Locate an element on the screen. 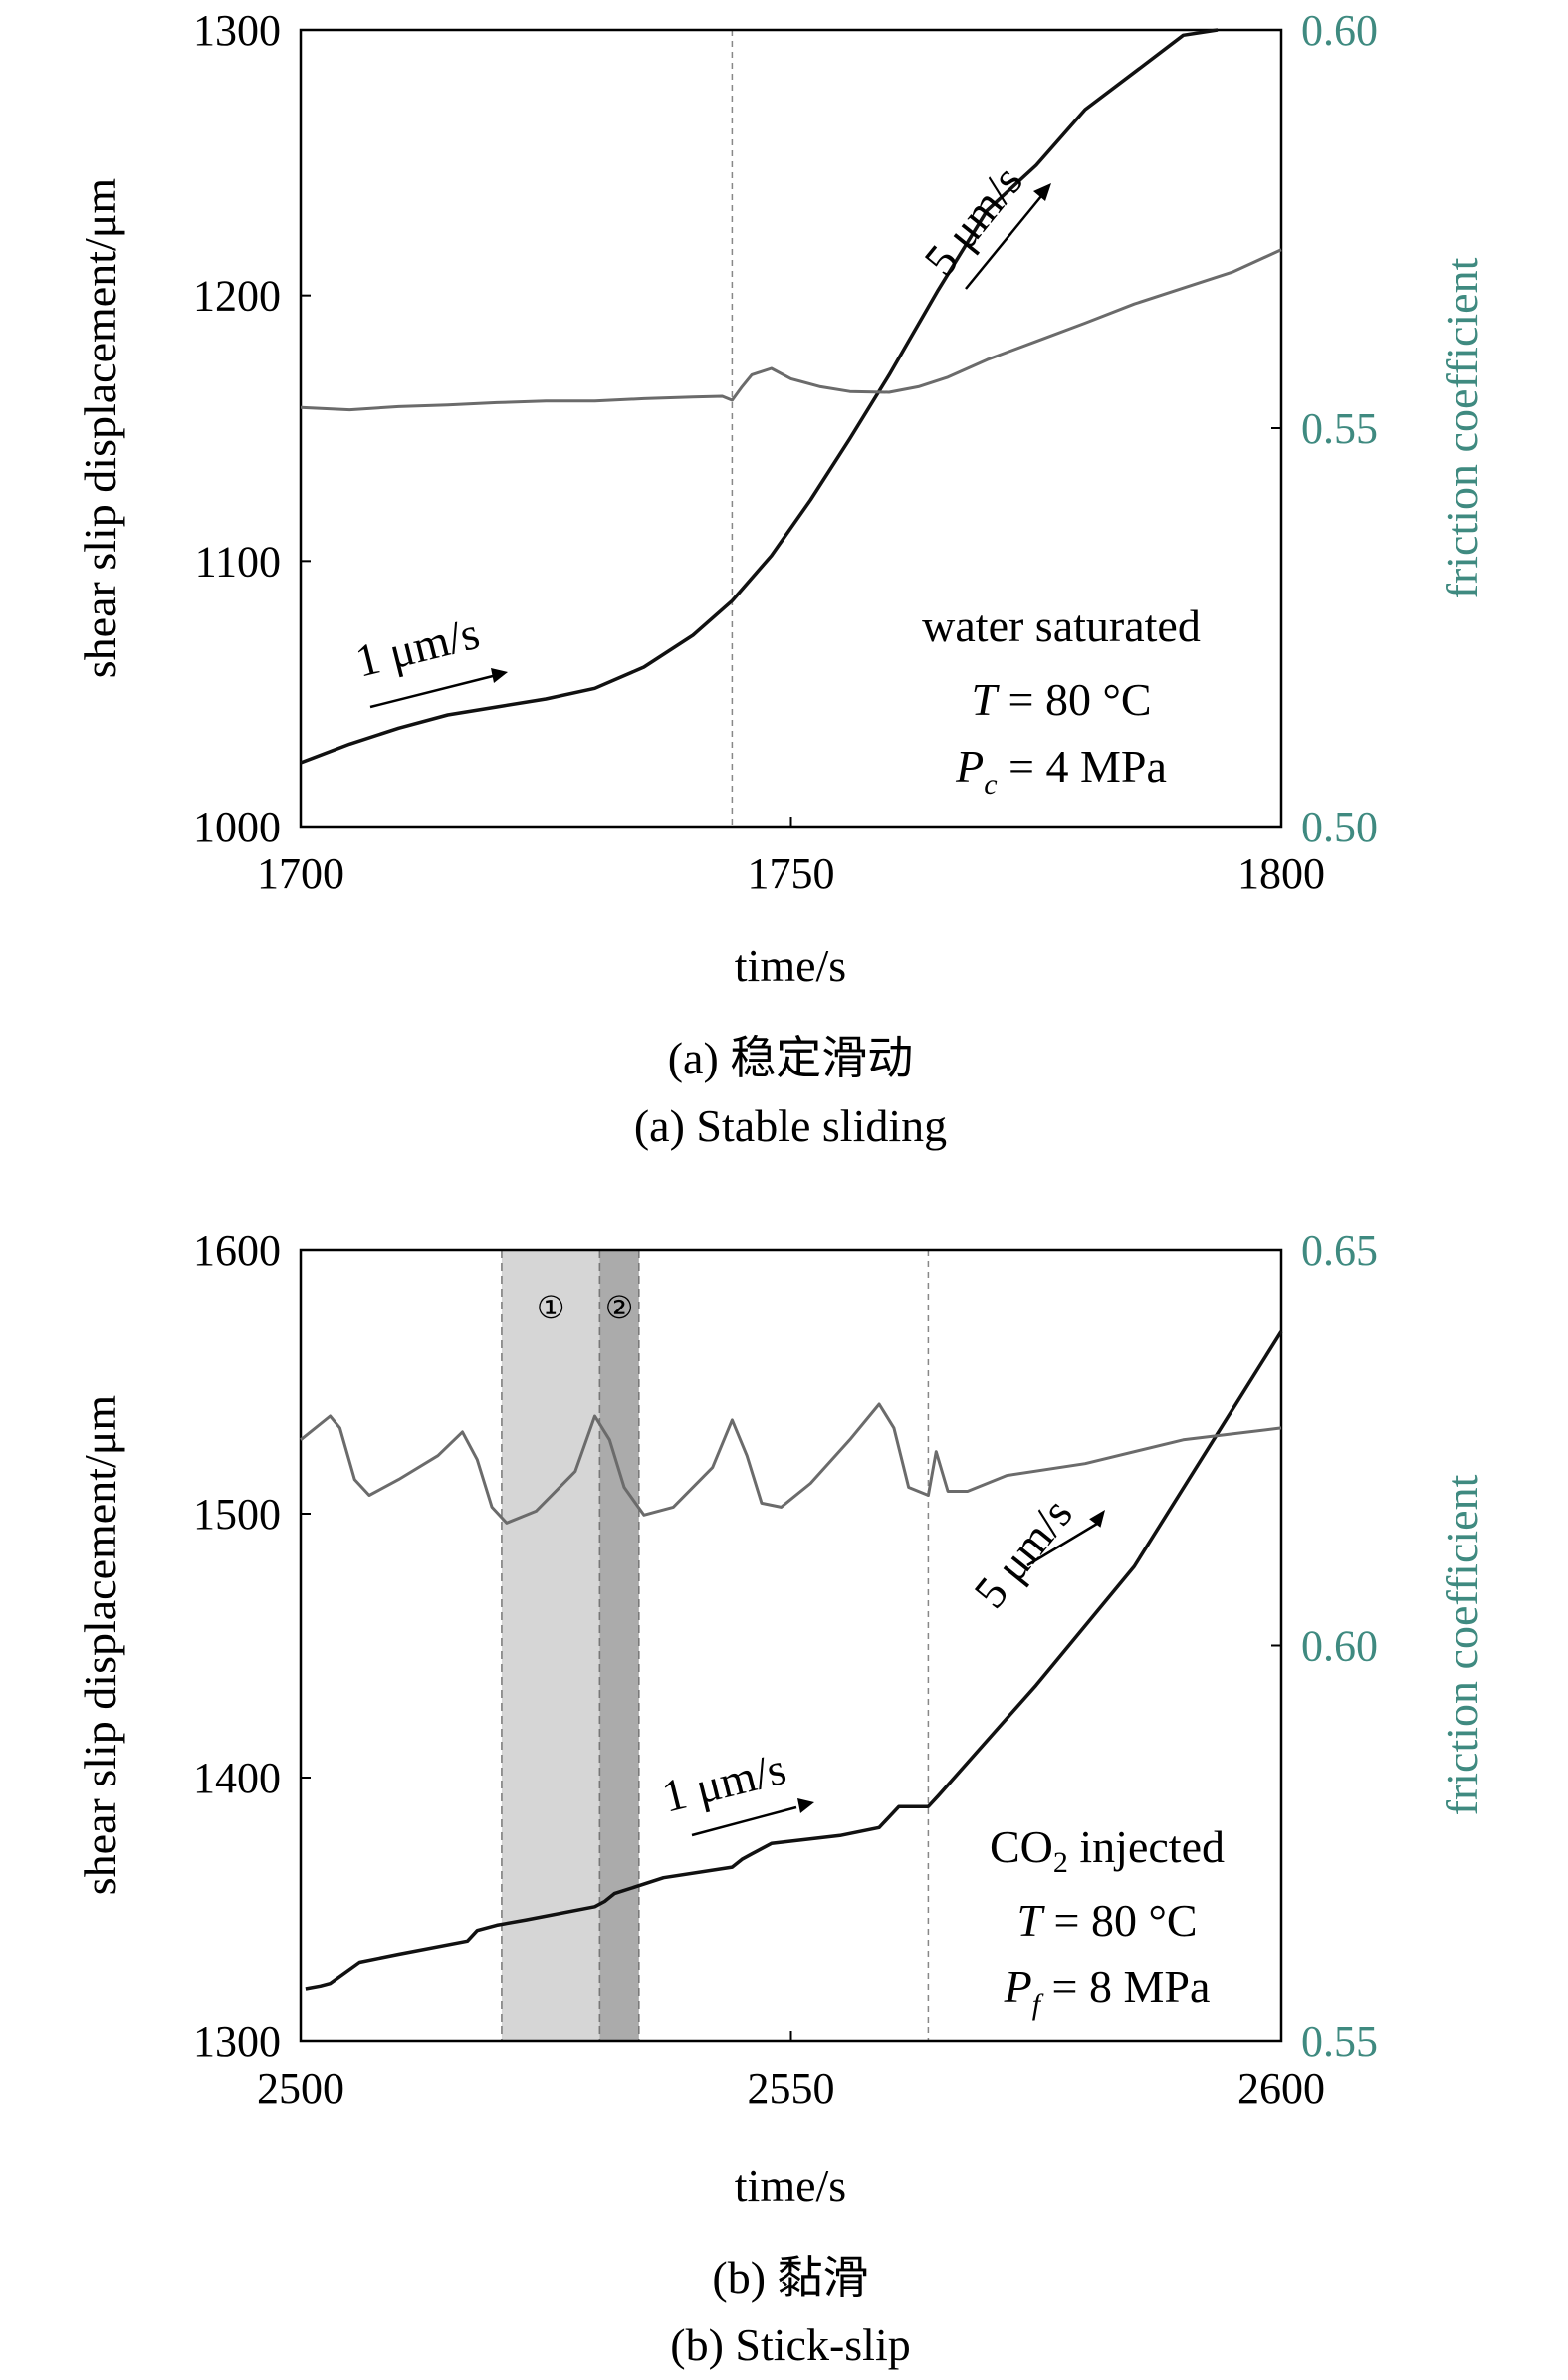 The height and width of the screenshot is (2380, 1568). pressure-label: Pf = 8 MPa is located at coordinates (1107, 1991).